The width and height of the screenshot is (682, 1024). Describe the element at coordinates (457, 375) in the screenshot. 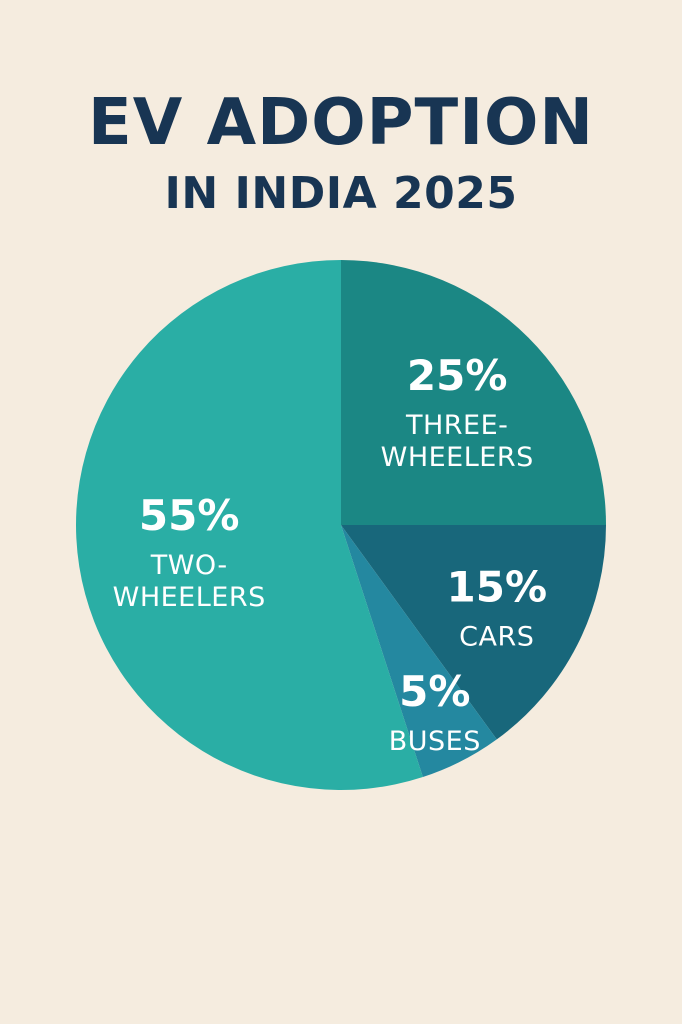

I see `slice-value-label: 25%` at that location.